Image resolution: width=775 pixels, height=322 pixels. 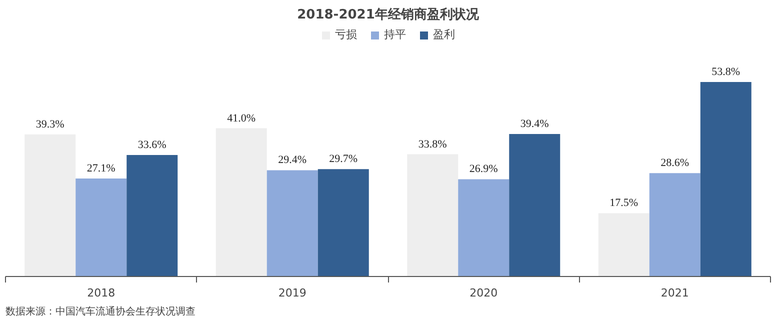 What do you see at coordinates (152, 145) in the screenshot?
I see `data-label: 33.6%` at bounding box center [152, 145].